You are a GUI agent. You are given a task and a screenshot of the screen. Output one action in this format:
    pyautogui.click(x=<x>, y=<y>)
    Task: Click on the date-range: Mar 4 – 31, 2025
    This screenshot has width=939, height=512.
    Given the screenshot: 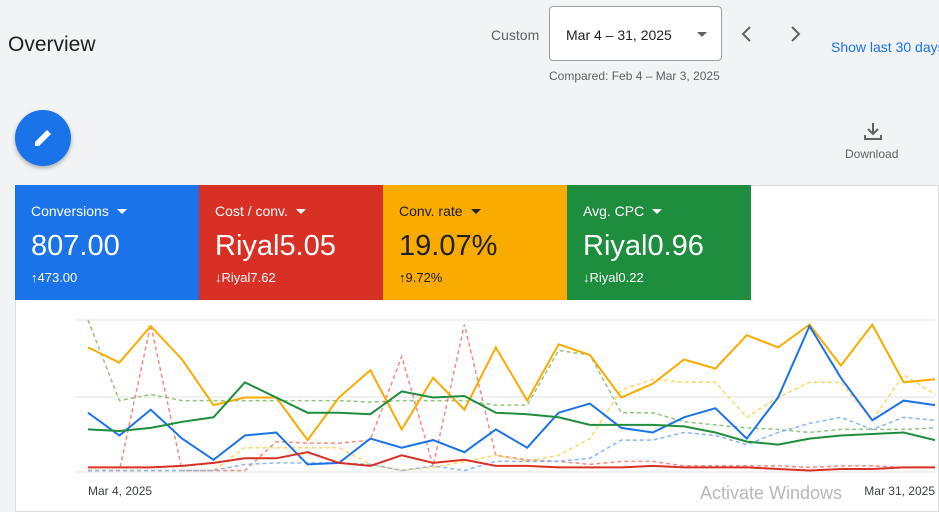 What is the action you would take?
    pyautogui.click(x=619, y=35)
    